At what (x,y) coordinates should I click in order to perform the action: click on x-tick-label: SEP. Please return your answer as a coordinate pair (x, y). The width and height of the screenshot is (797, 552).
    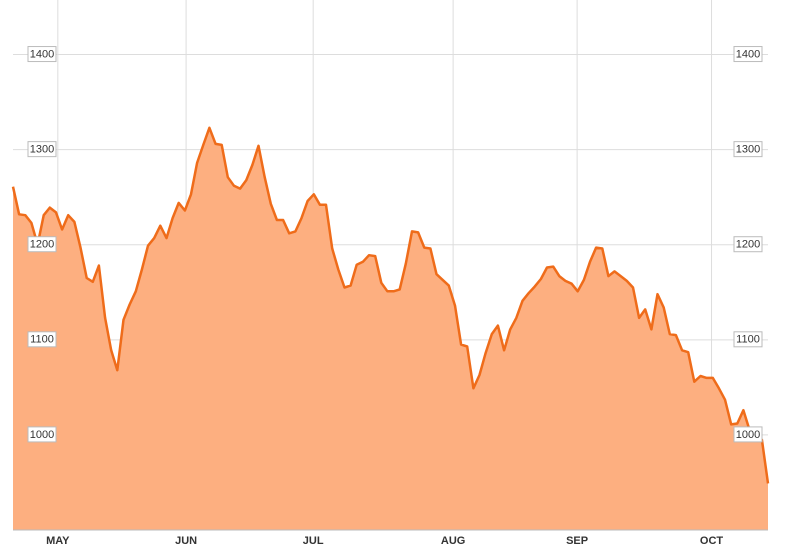
    Looking at the image, I should click on (577, 541).